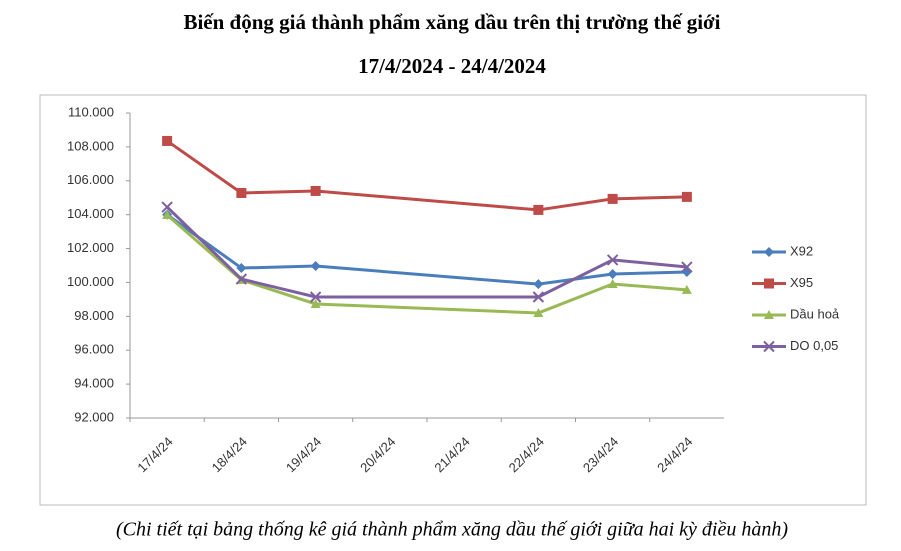 The image size is (901, 551). What do you see at coordinates (674, 454) in the screenshot?
I see `x-tick-label: 24/4/24` at bounding box center [674, 454].